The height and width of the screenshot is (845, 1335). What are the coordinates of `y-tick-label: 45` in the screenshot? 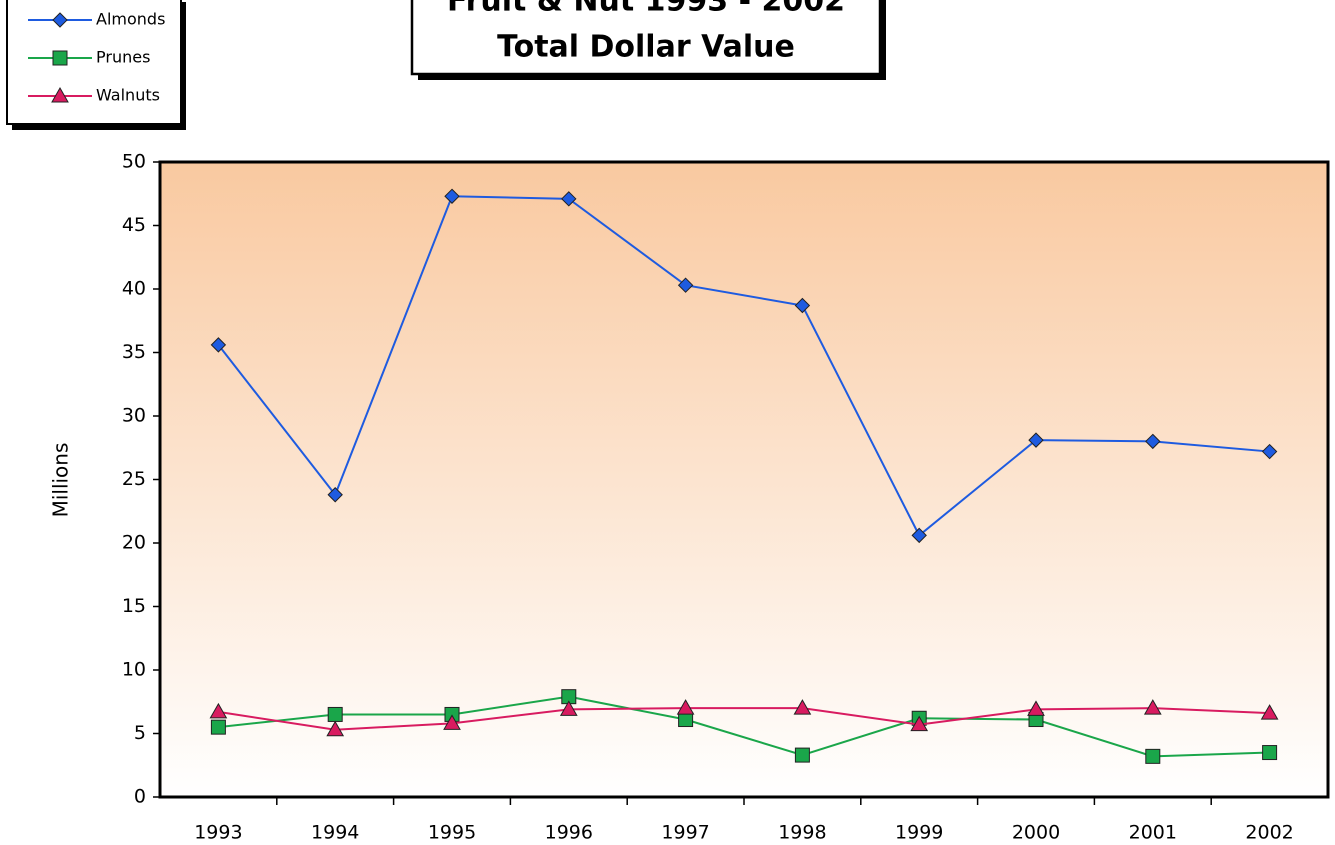 It's located at (134, 225).